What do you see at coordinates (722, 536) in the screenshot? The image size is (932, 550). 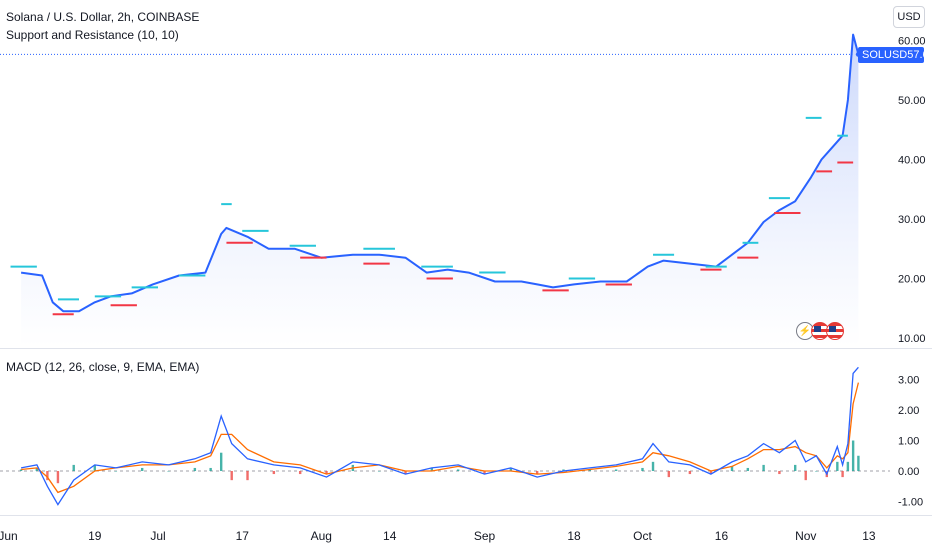 I see `time-axis-tick-label: 16` at bounding box center [722, 536].